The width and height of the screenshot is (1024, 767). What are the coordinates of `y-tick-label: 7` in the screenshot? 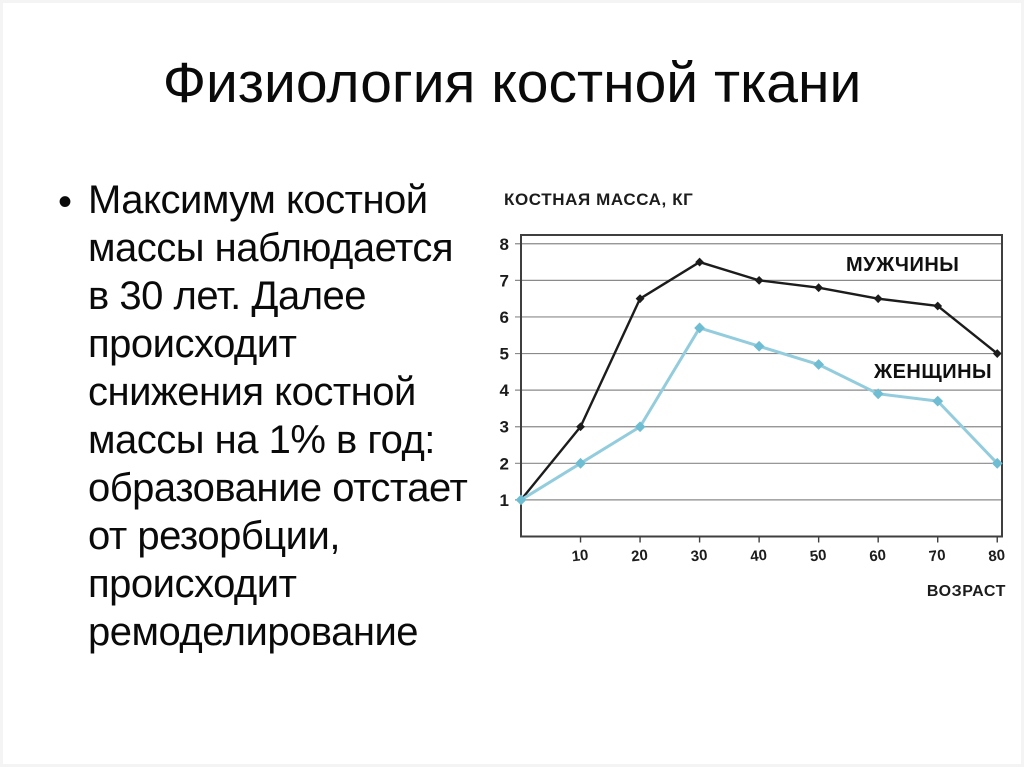 It's located at (504, 280).